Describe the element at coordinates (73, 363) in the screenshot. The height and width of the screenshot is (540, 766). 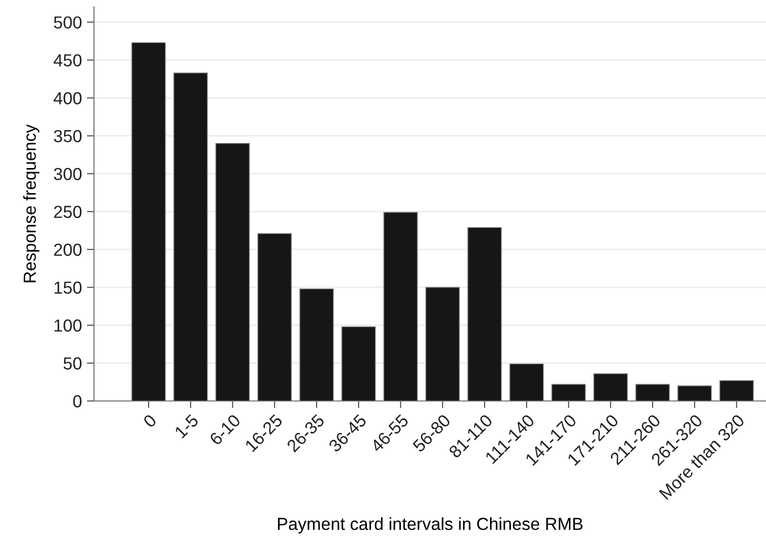
I see `y-tick-label: 50` at that location.